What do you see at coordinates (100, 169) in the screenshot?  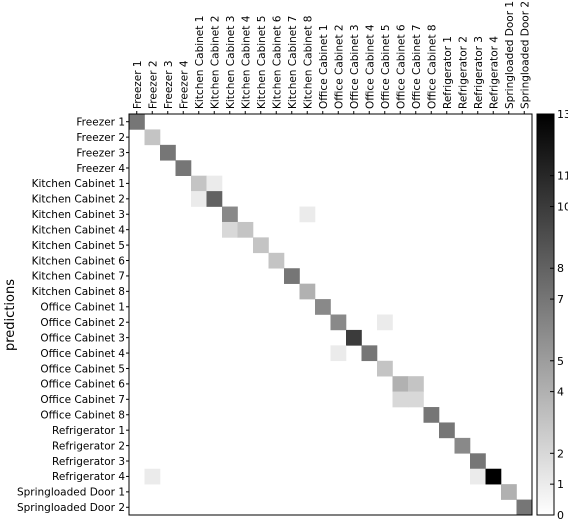 I see `y-tick-label: Freezer 4` at bounding box center [100, 169].